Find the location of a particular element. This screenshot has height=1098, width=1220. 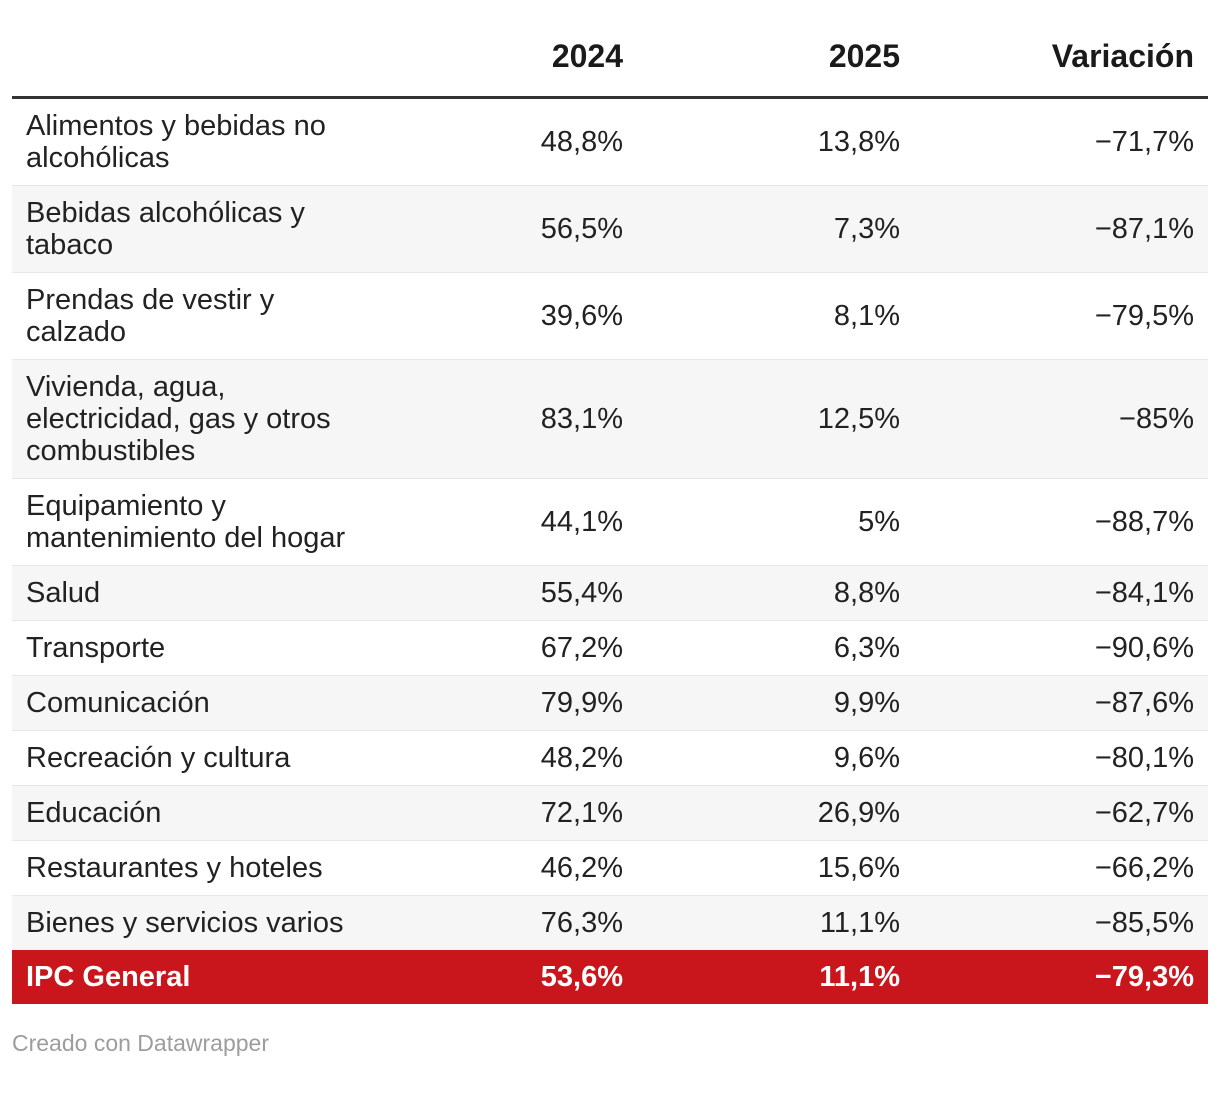

row-label: Alimentos y bebidas no alcohólicas is located at coordinates (234, 142).